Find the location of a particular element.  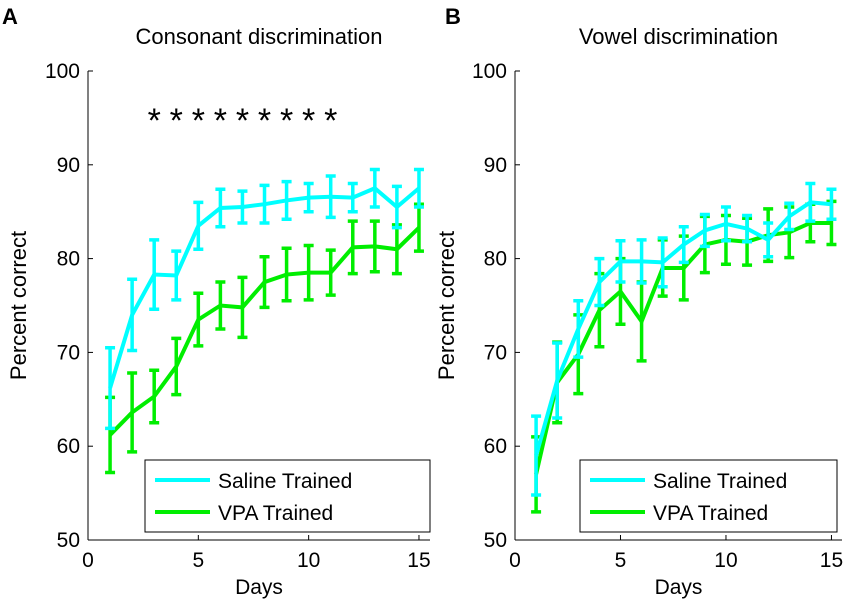

panel-label: A is located at coordinates (10, 16).